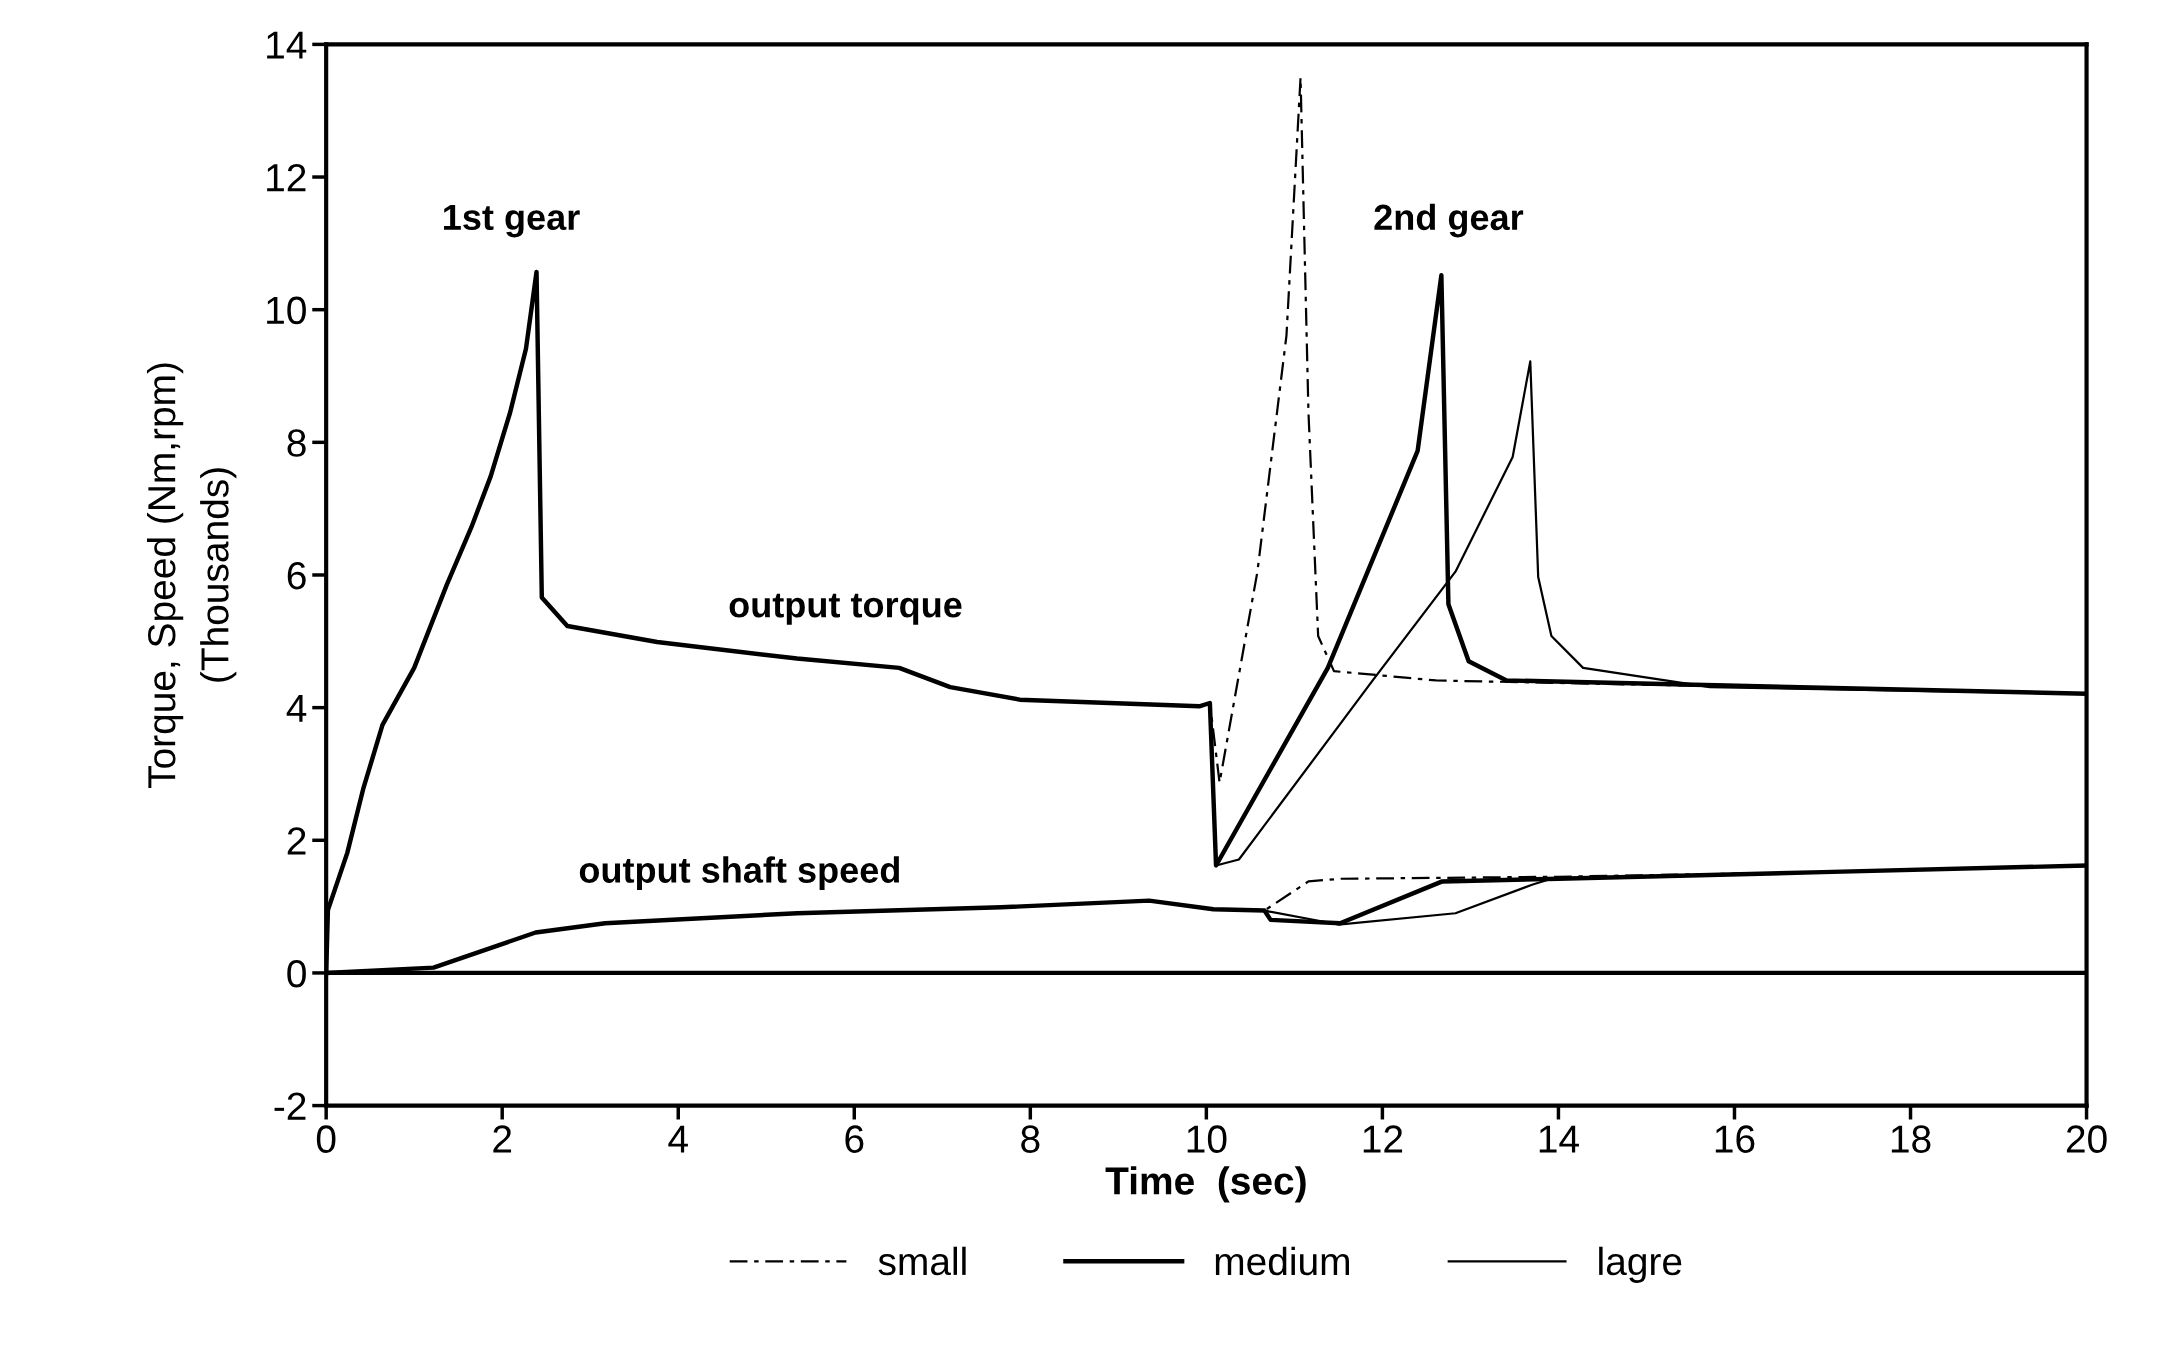 The height and width of the screenshot is (1345, 2160). Describe the element at coordinates (290, 1106) in the screenshot. I see `y-tick-label: -2` at that location.